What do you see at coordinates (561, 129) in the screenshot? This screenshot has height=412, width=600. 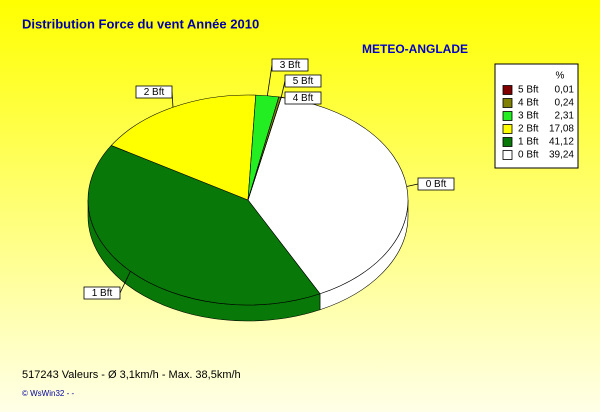 I see `legend-value: 17,08` at bounding box center [561, 129].